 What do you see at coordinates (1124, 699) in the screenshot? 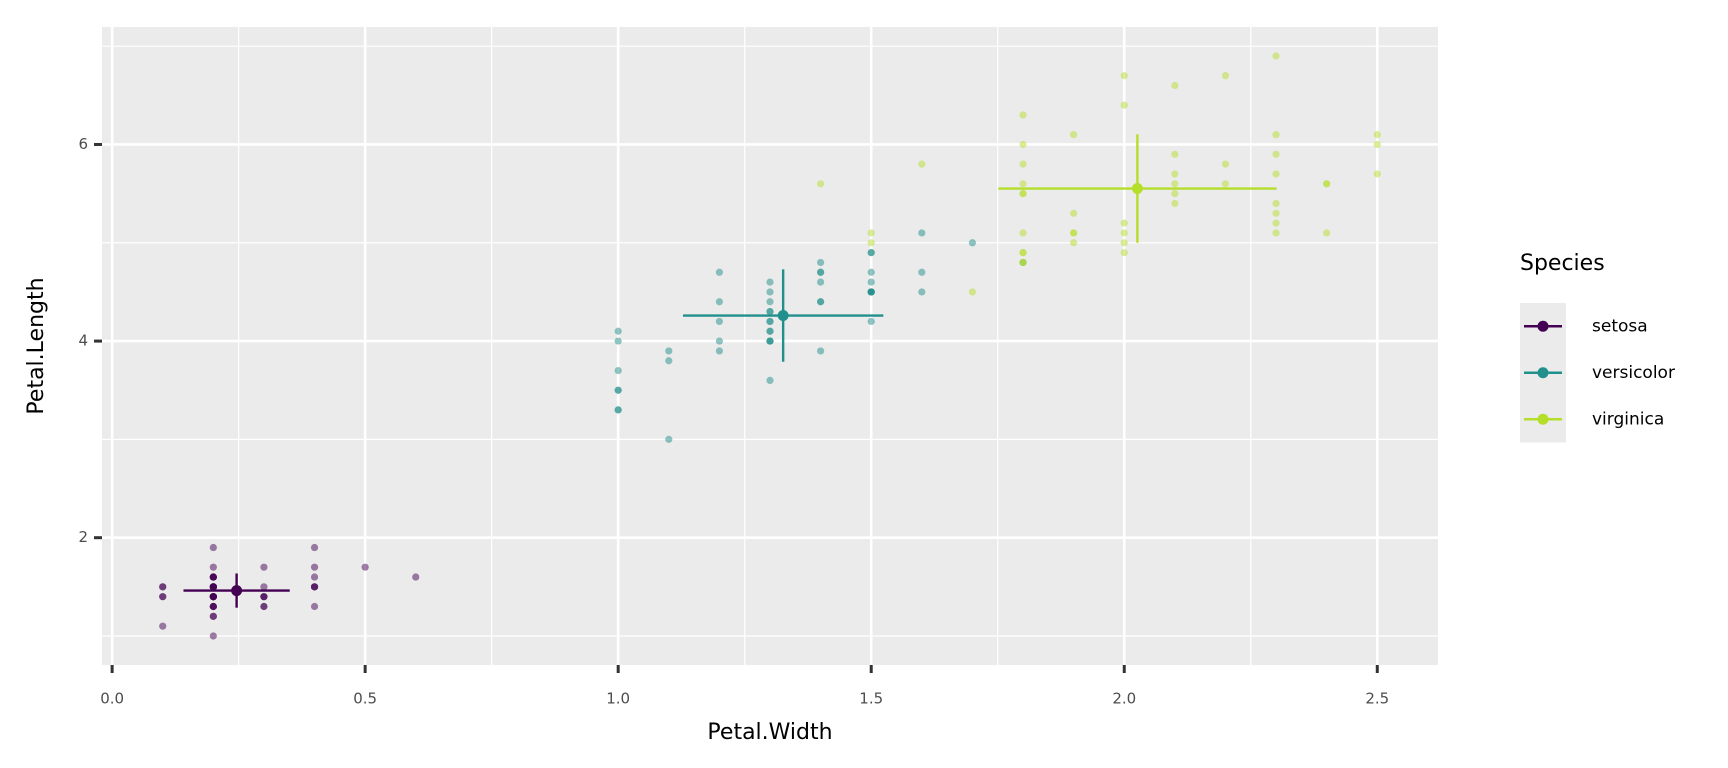
I see `x-tick-label: 2.0` at bounding box center [1124, 699].